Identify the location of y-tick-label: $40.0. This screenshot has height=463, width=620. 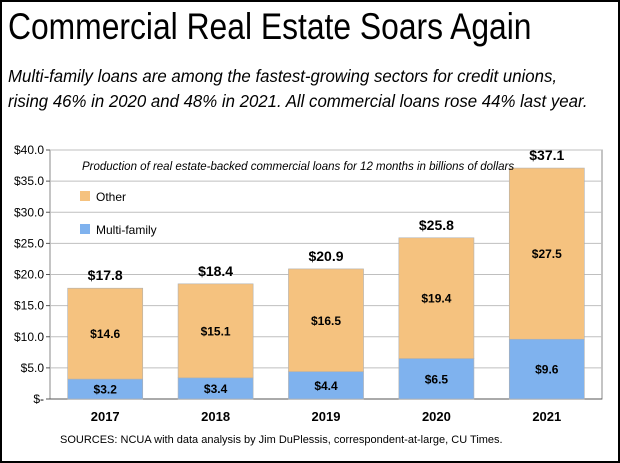
(29, 150).